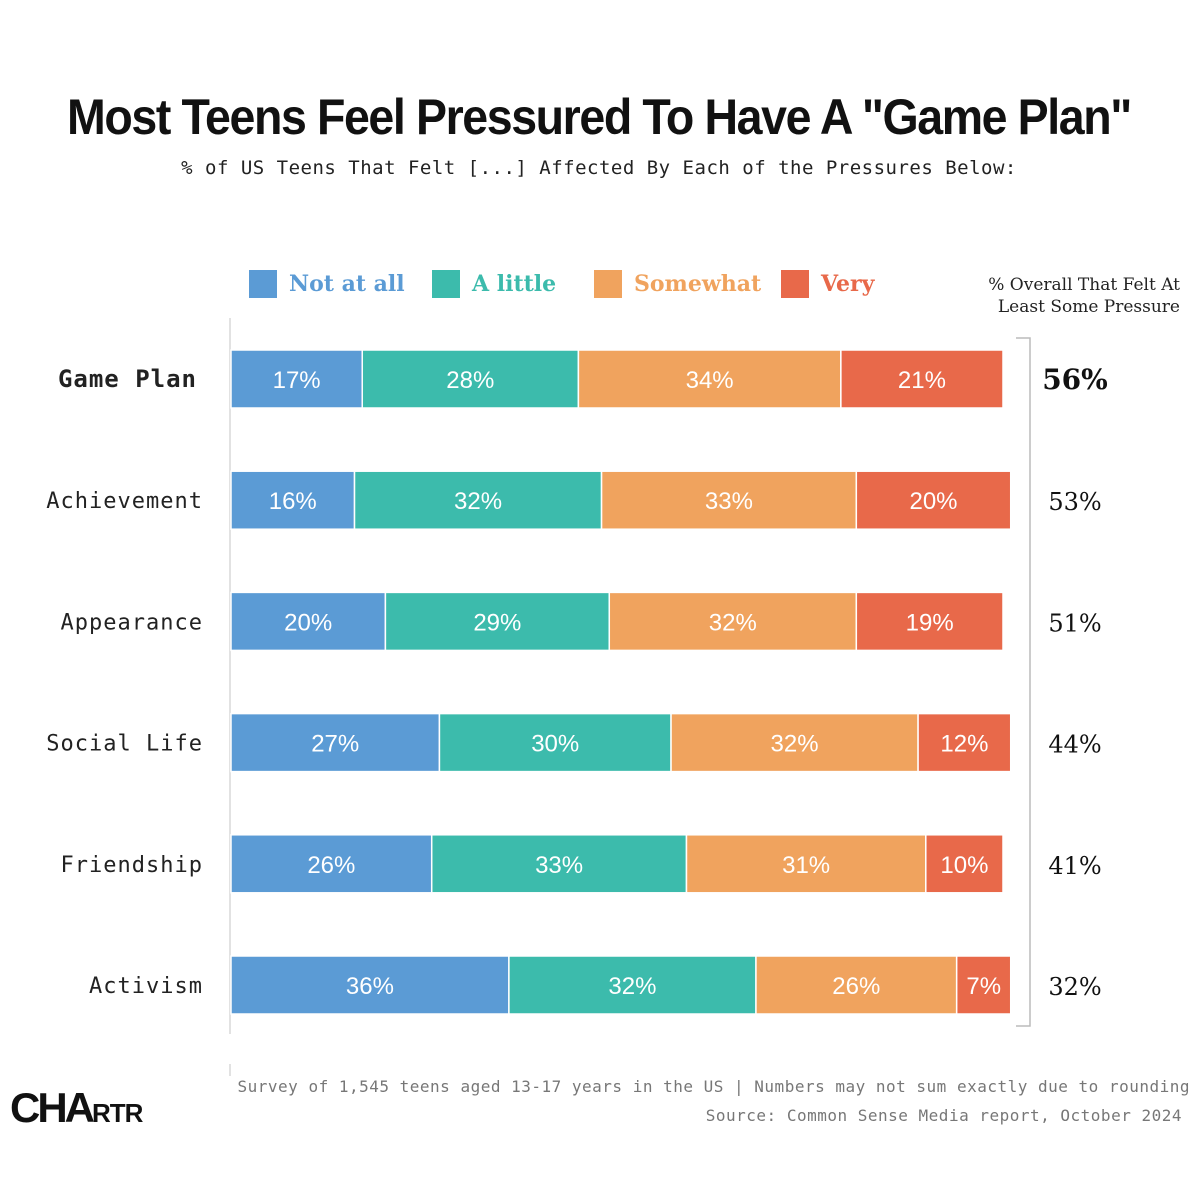  What do you see at coordinates (132, 865) in the screenshot?
I see `category-label-friendship: Friendship` at bounding box center [132, 865].